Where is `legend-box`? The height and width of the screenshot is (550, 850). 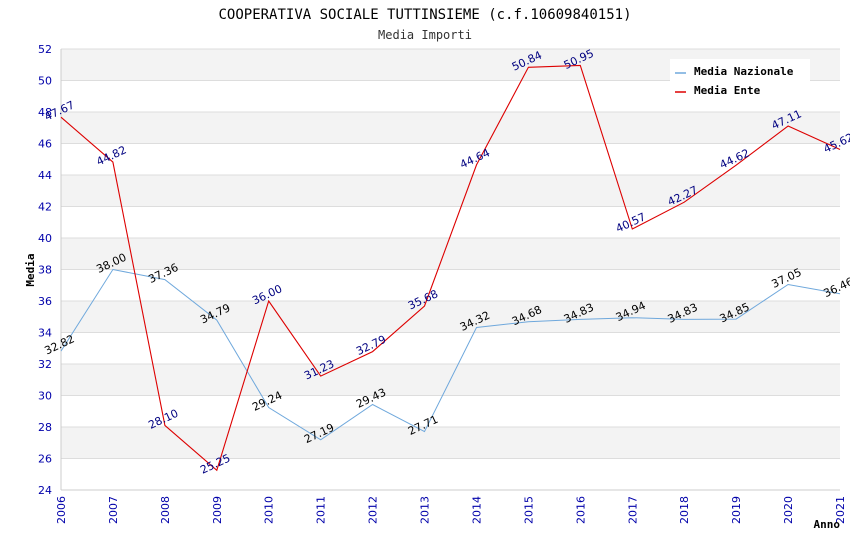
legend-box is located at coordinates (740, 80).